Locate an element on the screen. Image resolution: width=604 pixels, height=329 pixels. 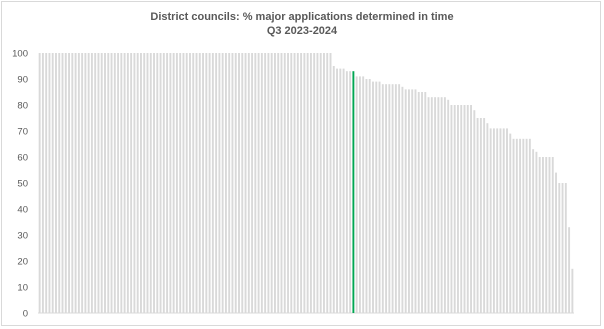
y-tick-label: 30 is located at coordinates (22, 236).